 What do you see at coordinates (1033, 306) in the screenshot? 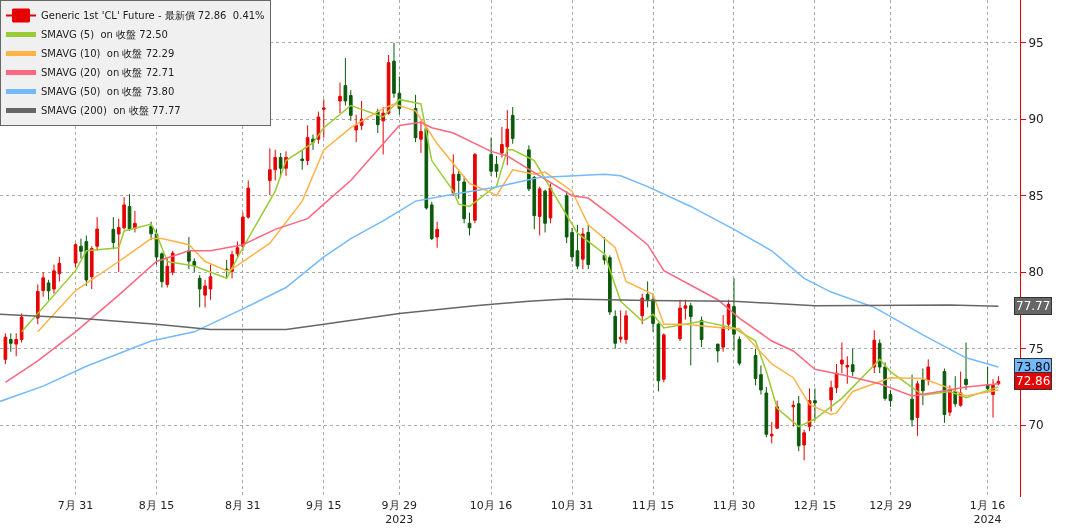
I see `annotation: 77.77` at bounding box center [1033, 306].